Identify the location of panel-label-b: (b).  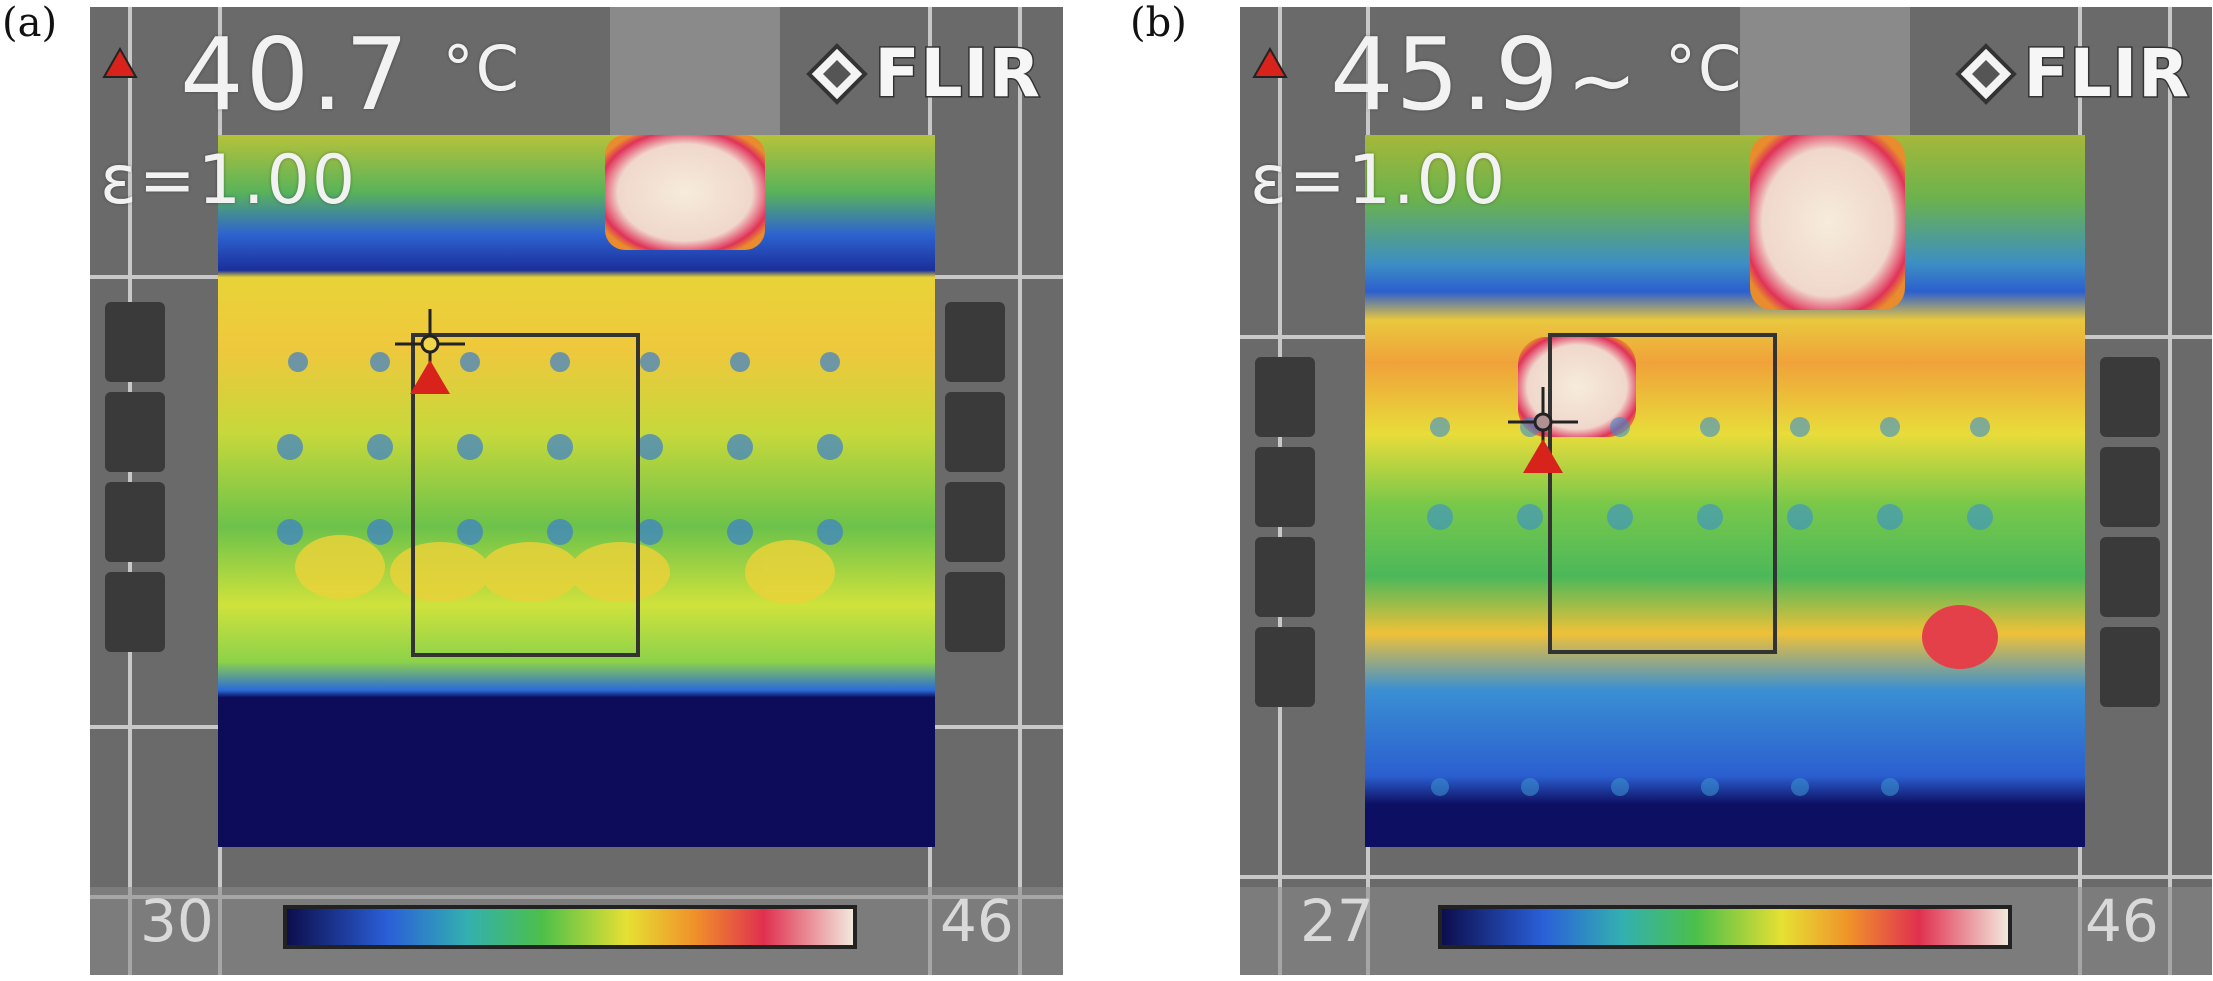
(1158, 23).